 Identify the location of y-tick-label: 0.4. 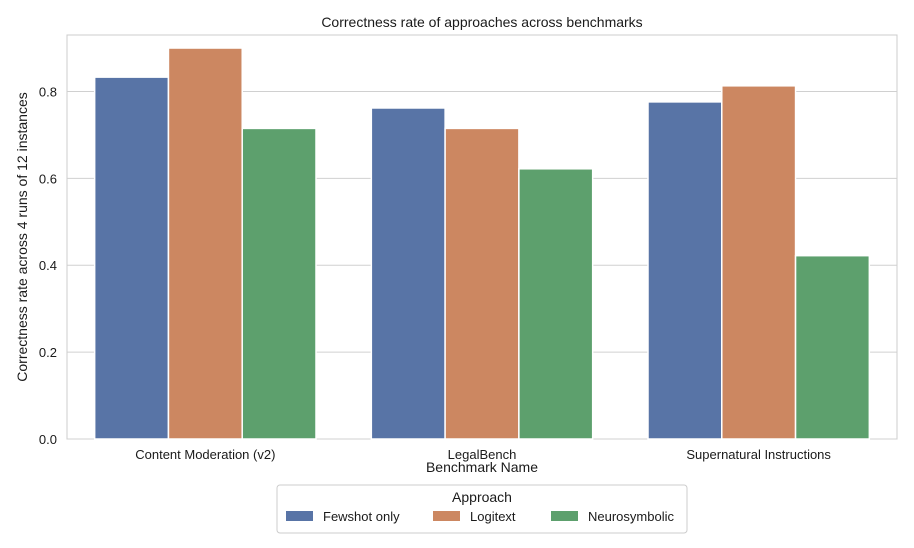
(48, 265).